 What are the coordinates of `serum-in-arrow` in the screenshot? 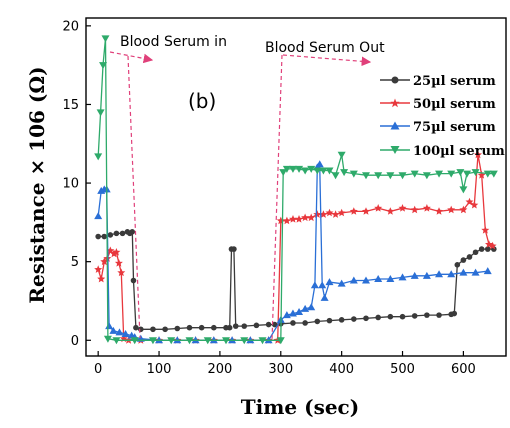 It's located at (131, 57).